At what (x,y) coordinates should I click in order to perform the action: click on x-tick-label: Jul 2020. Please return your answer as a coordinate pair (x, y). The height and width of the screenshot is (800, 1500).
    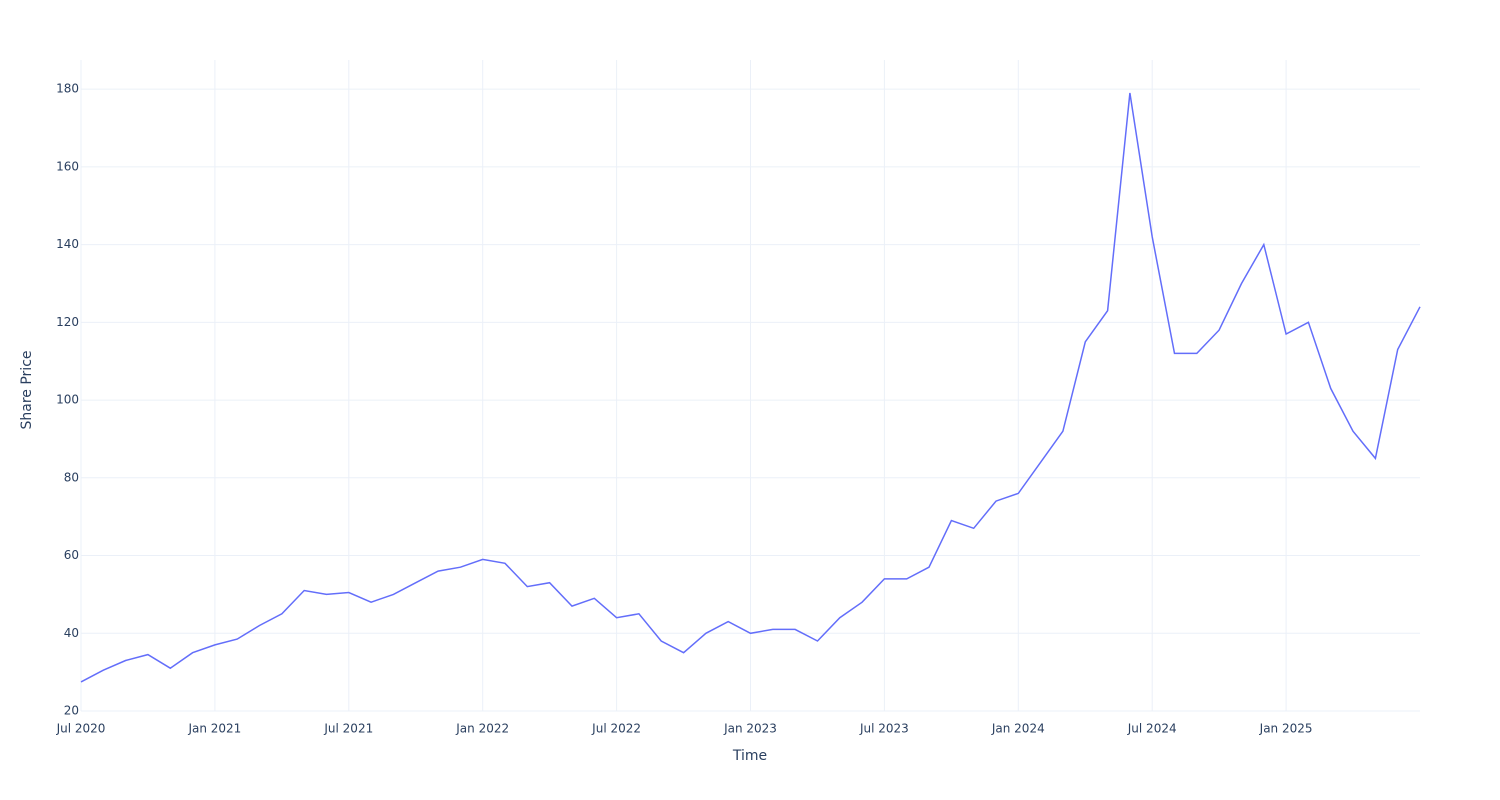
    Looking at the image, I should click on (81, 729).